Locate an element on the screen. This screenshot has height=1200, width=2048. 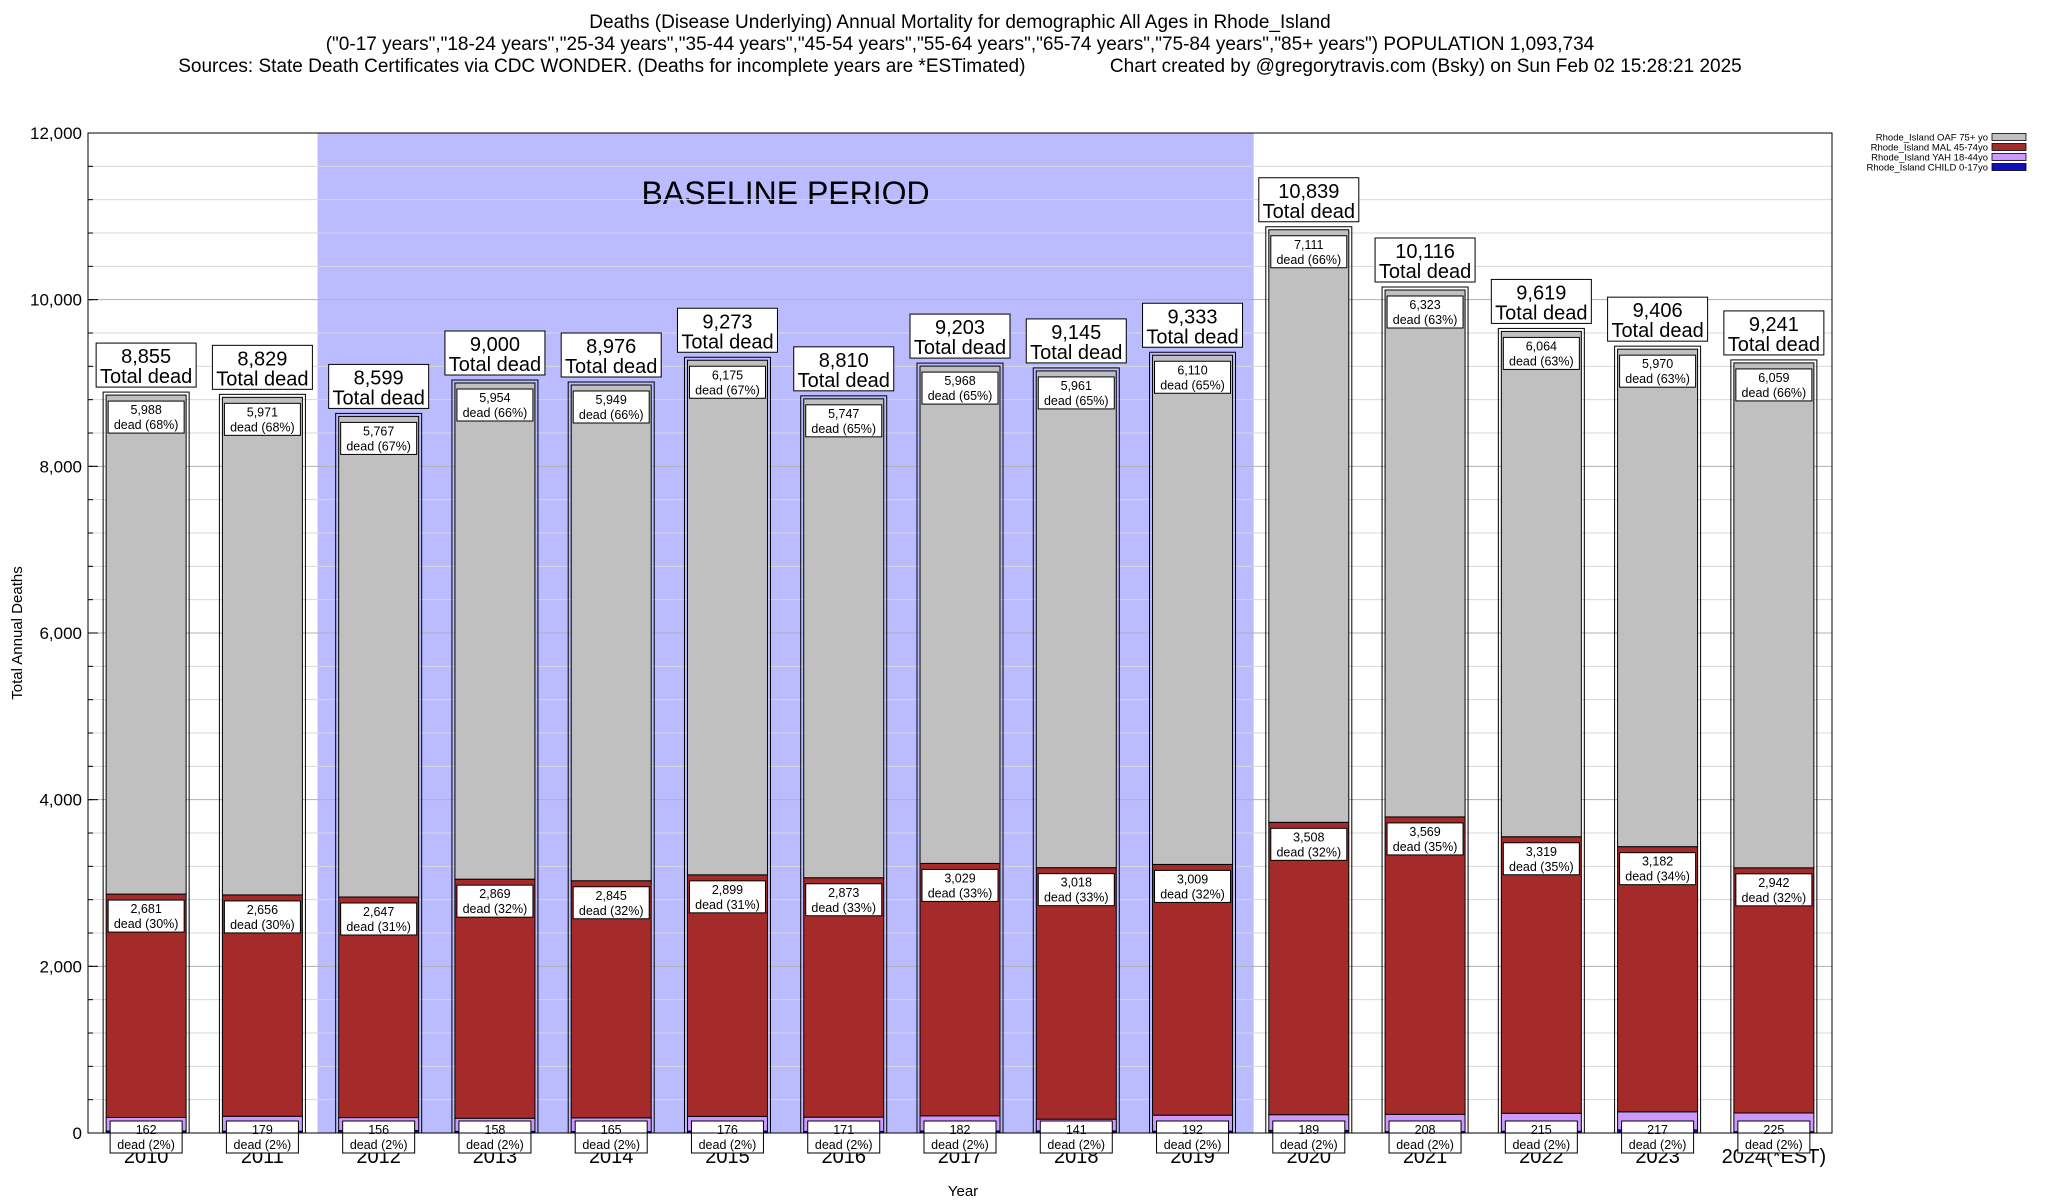
yah-label-value: 141 is located at coordinates (1076, 1130).